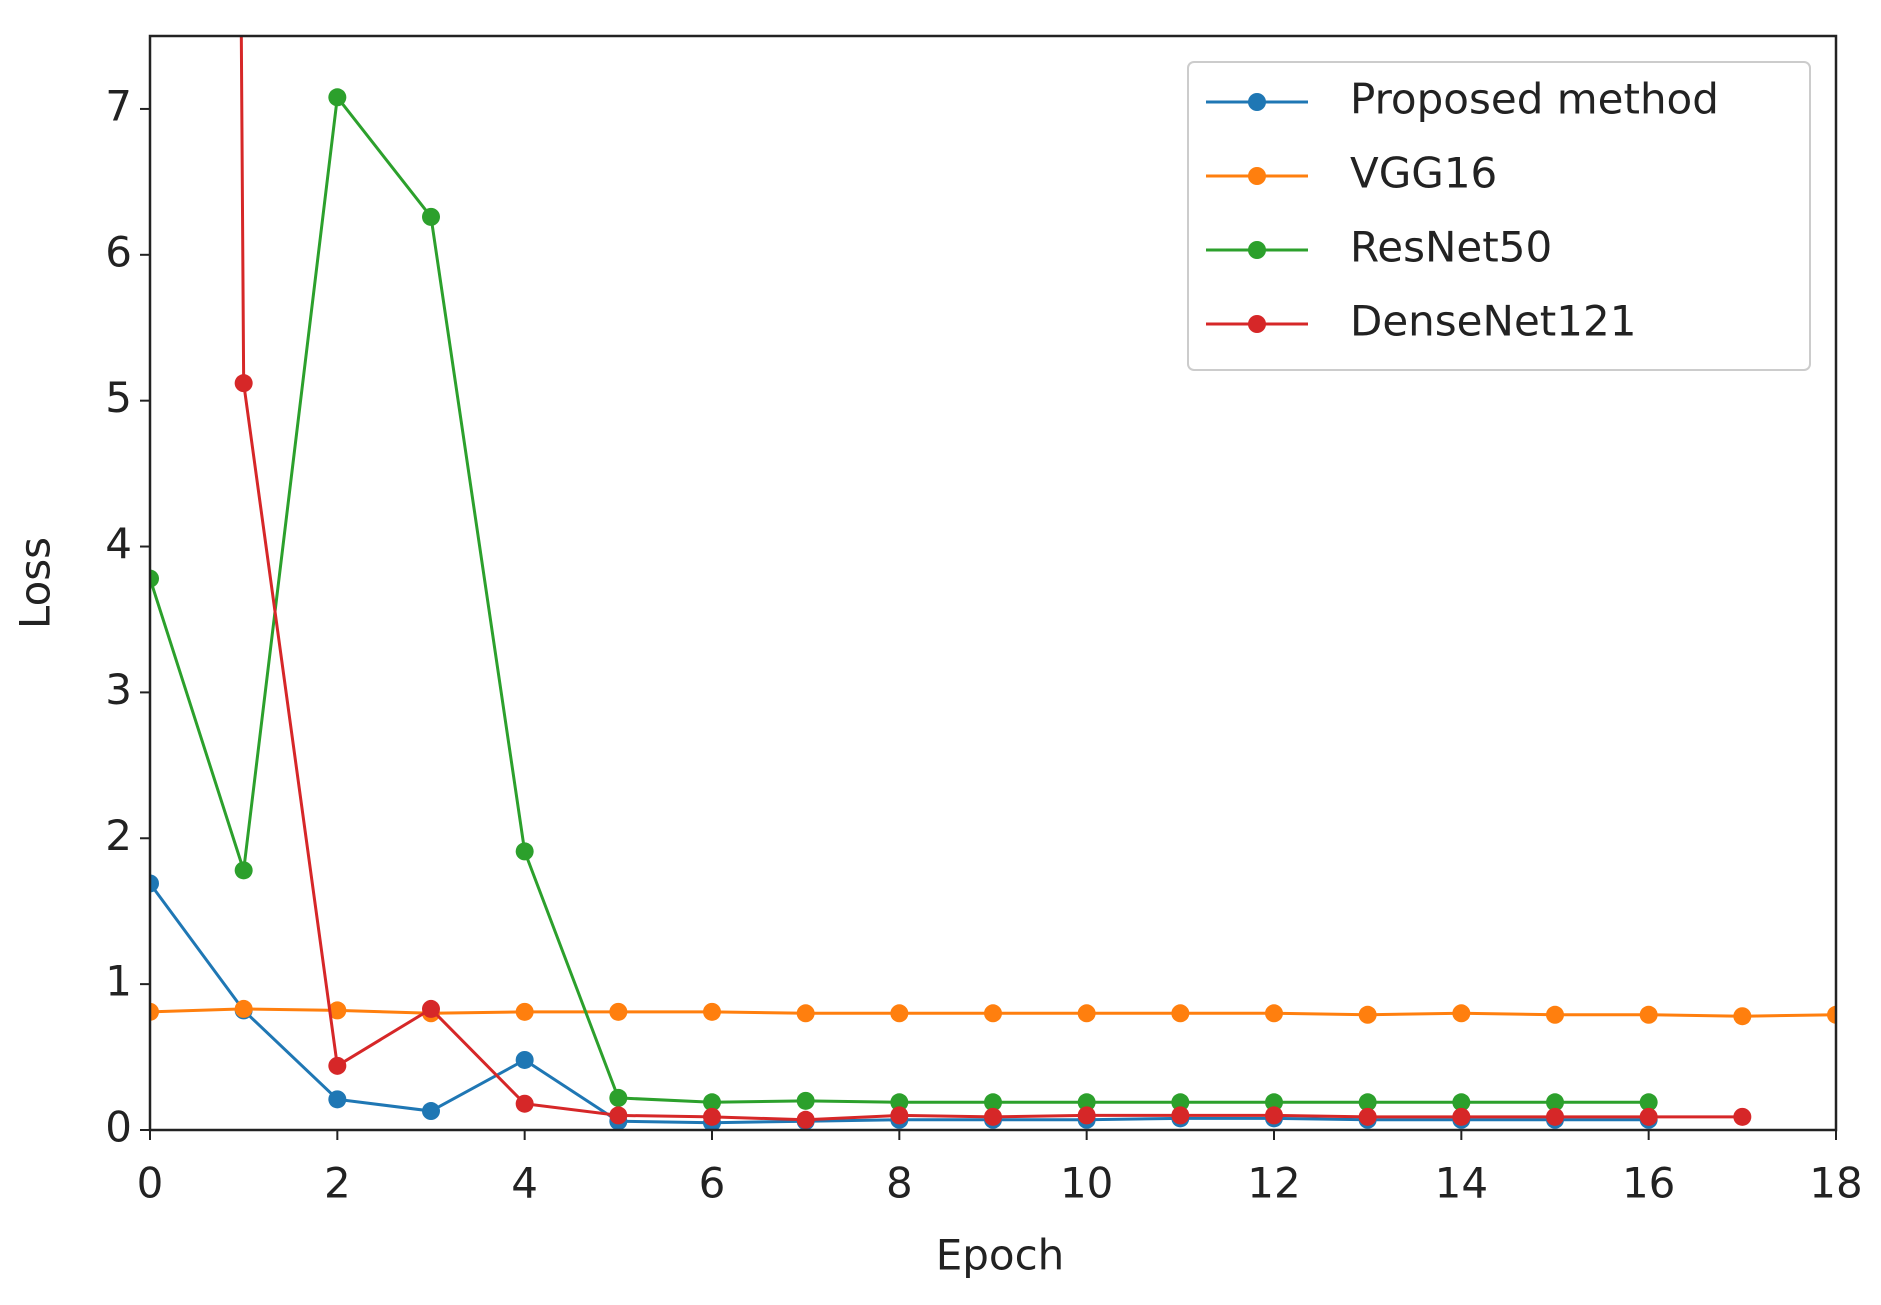 This screenshot has width=1881, height=1305. What do you see at coordinates (1534, 99) in the screenshot?
I see `legend-label: Proposed method` at bounding box center [1534, 99].